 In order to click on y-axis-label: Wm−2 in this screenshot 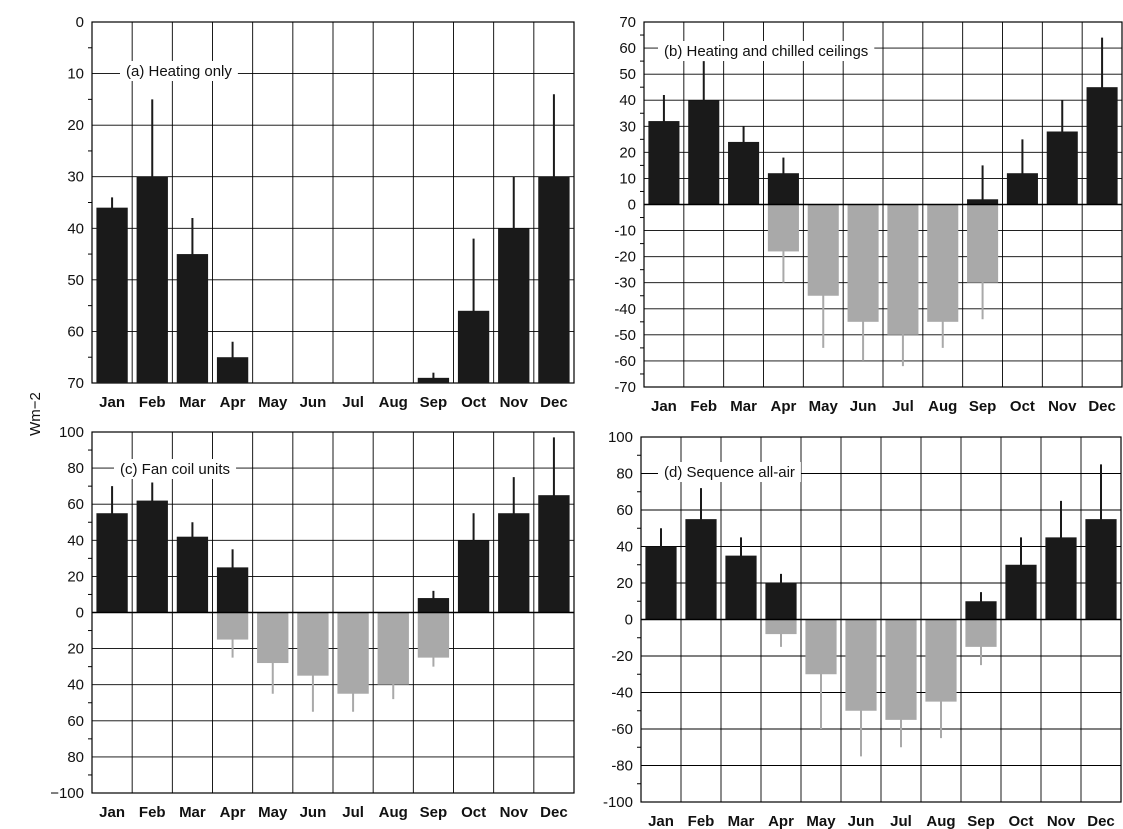, I will do `click(35, 414)`.